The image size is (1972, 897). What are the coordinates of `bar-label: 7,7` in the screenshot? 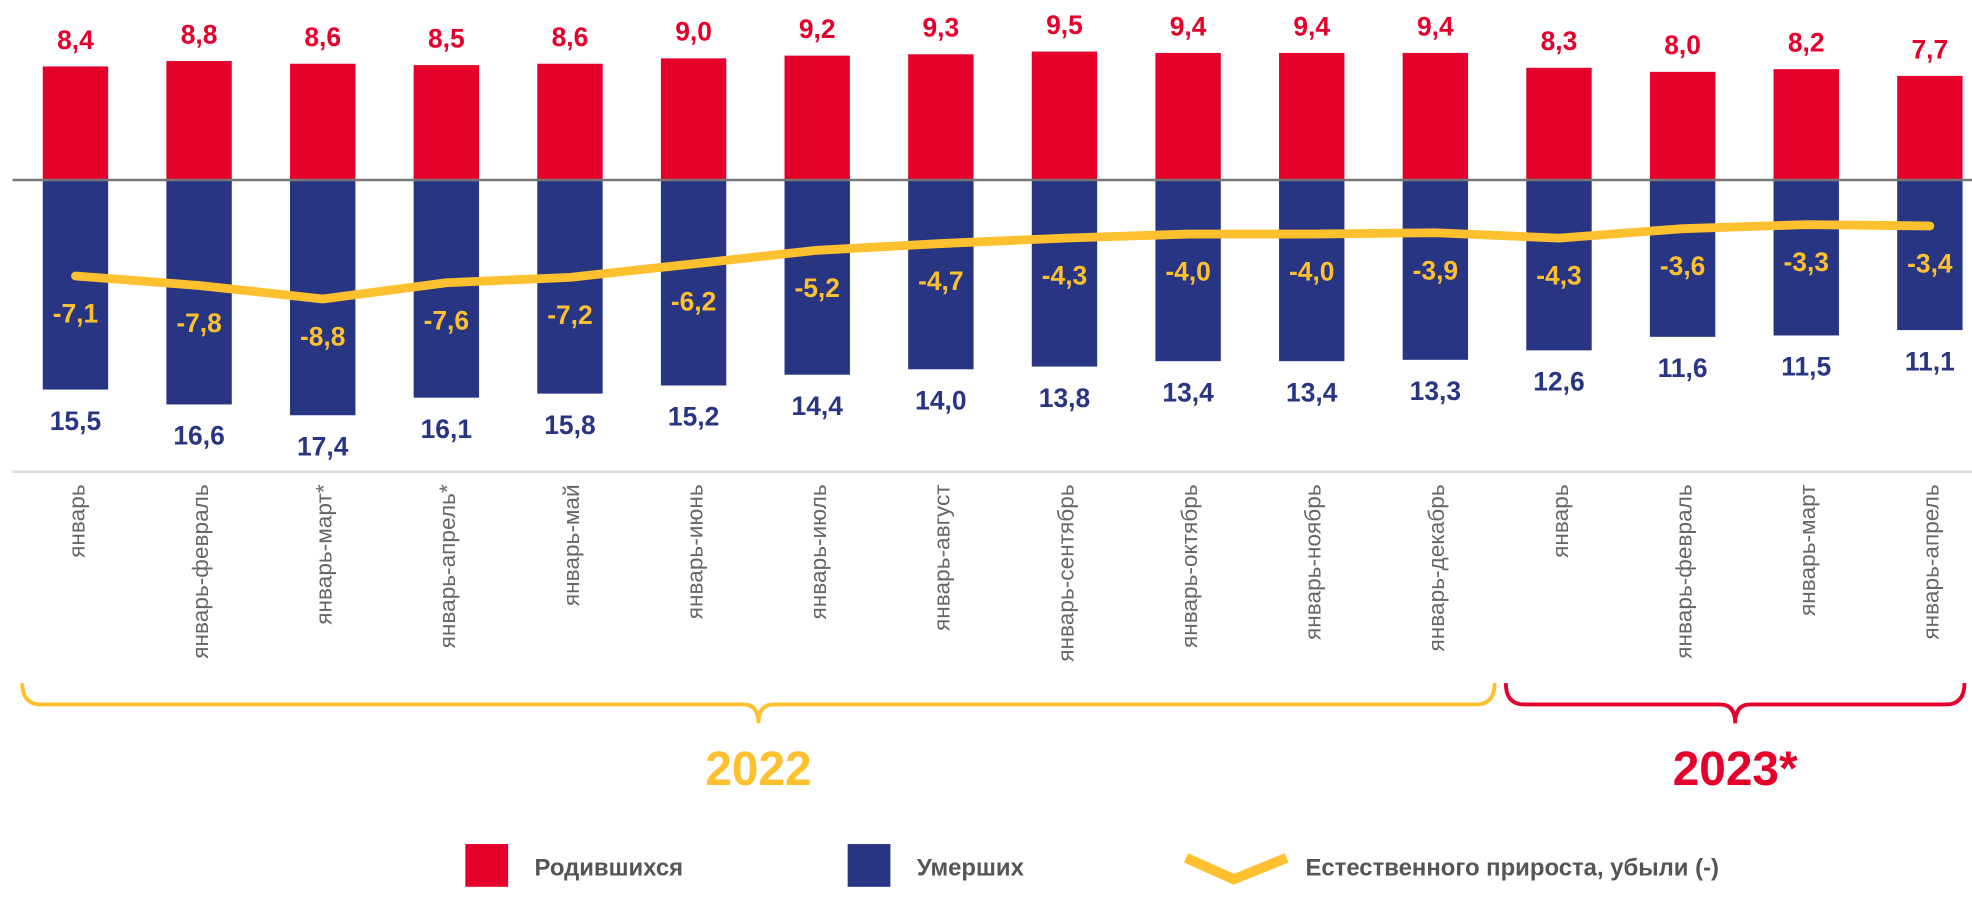 It's located at (1930, 49).